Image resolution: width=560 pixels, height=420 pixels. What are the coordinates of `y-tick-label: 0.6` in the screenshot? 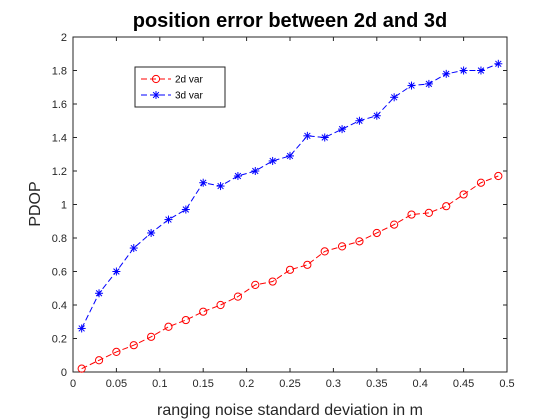 It's located at (59, 273).